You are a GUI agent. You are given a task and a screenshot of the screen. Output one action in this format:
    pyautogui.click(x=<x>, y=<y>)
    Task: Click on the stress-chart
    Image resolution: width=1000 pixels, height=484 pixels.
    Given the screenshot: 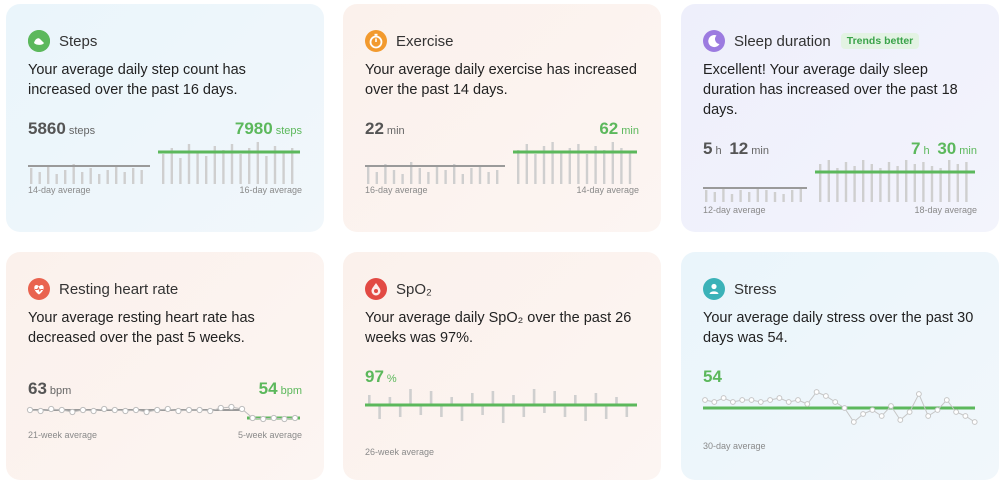 What is the action you would take?
    pyautogui.click(x=840, y=407)
    